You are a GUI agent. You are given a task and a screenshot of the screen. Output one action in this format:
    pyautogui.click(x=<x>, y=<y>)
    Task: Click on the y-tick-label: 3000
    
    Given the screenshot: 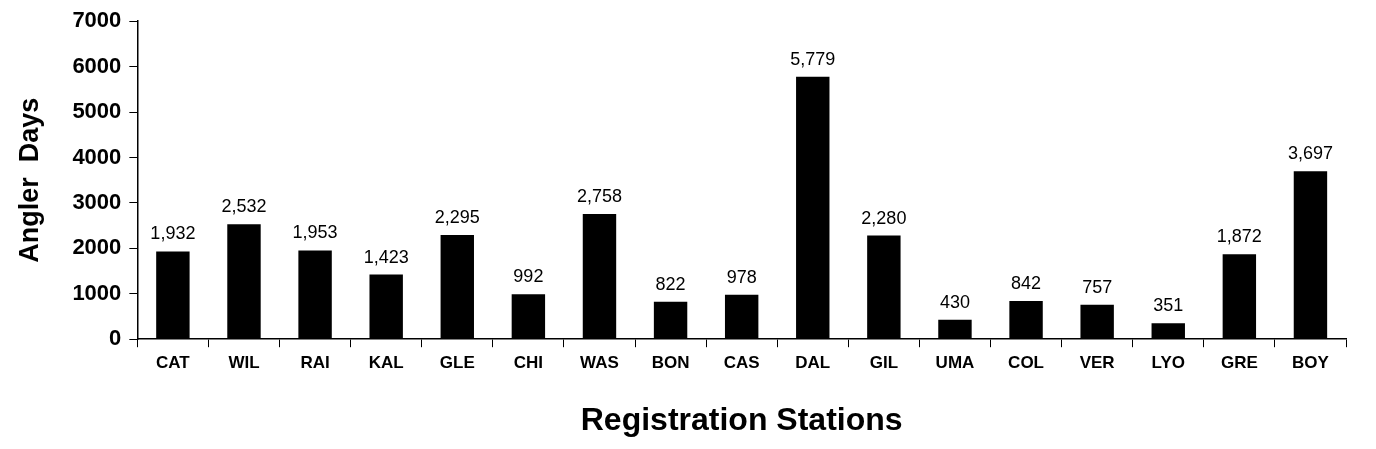 What is the action you would take?
    pyautogui.click(x=97, y=201)
    